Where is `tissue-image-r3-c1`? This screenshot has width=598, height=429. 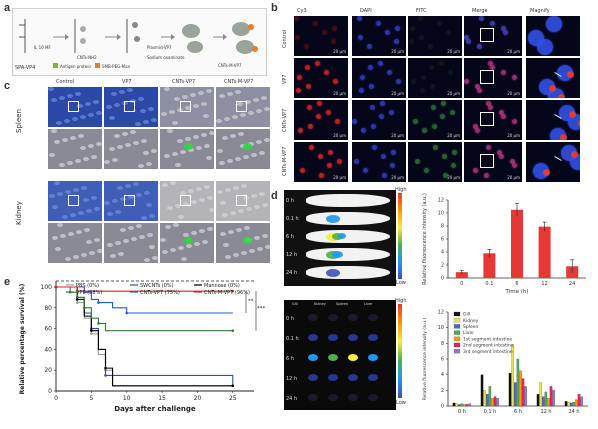
tissue-image-r3-c1 is located at coordinates (131, 243).